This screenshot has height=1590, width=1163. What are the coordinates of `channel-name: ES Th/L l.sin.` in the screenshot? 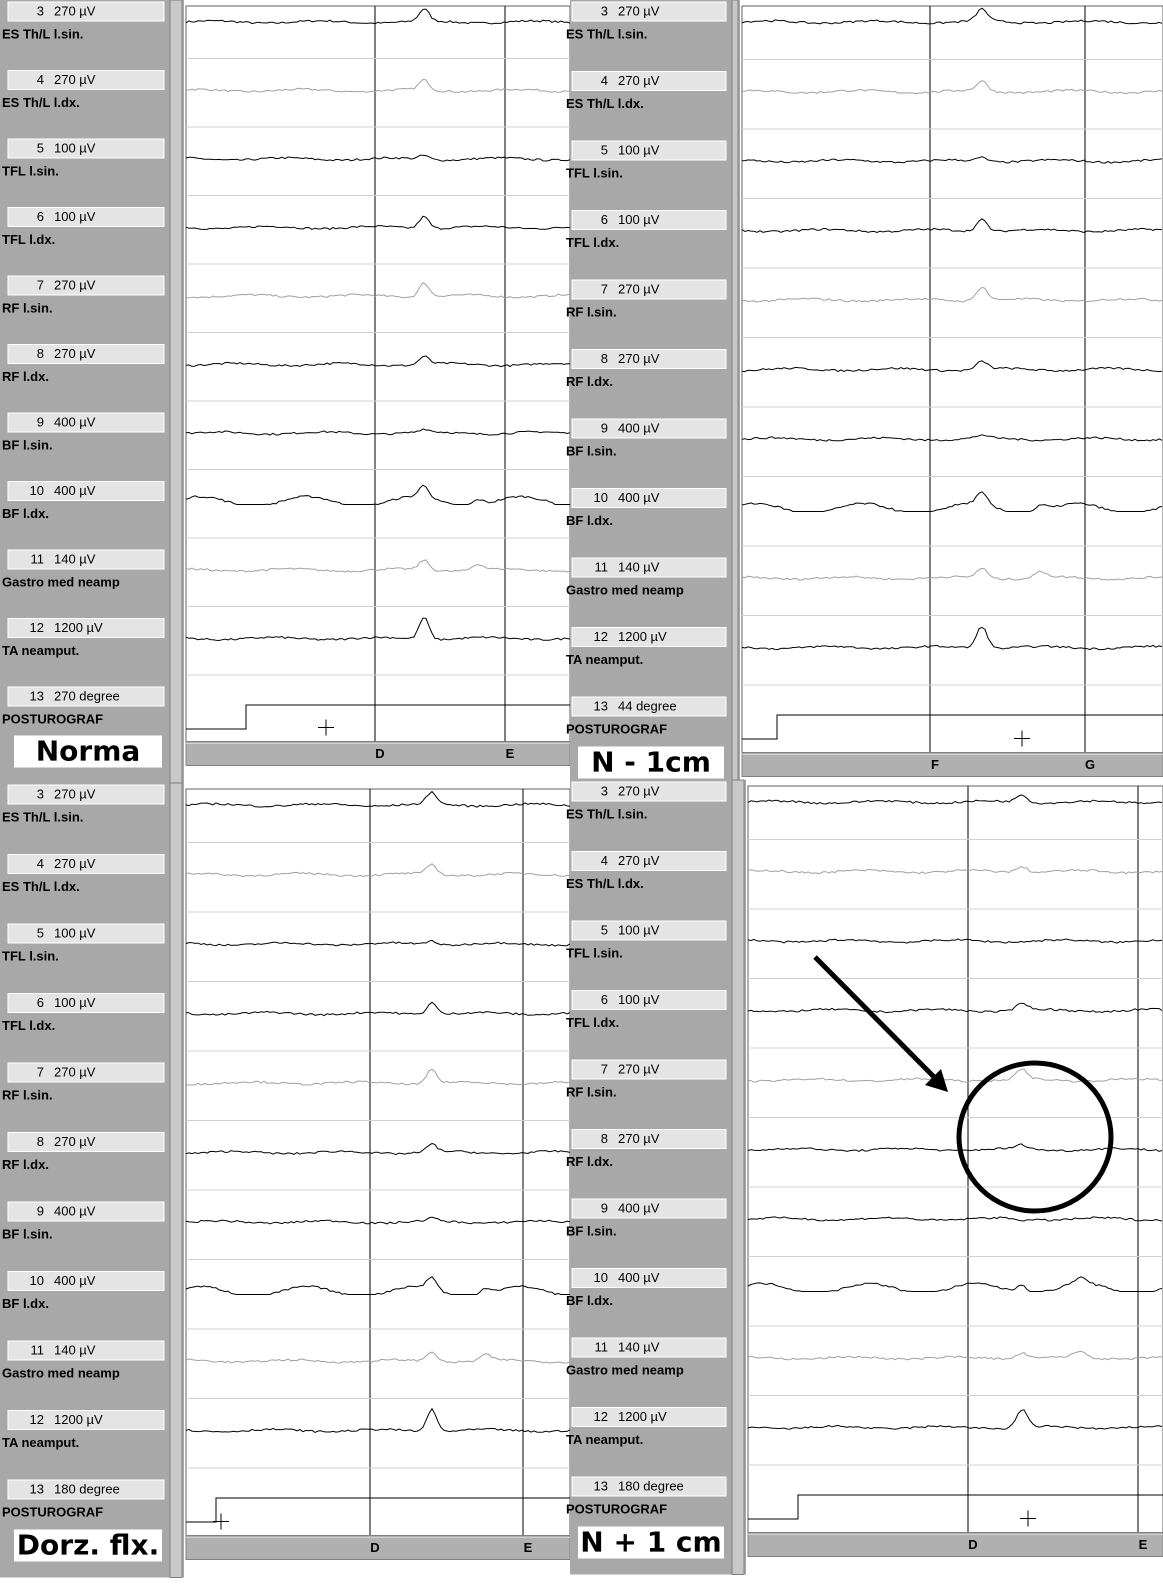 It's located at (606, 33).